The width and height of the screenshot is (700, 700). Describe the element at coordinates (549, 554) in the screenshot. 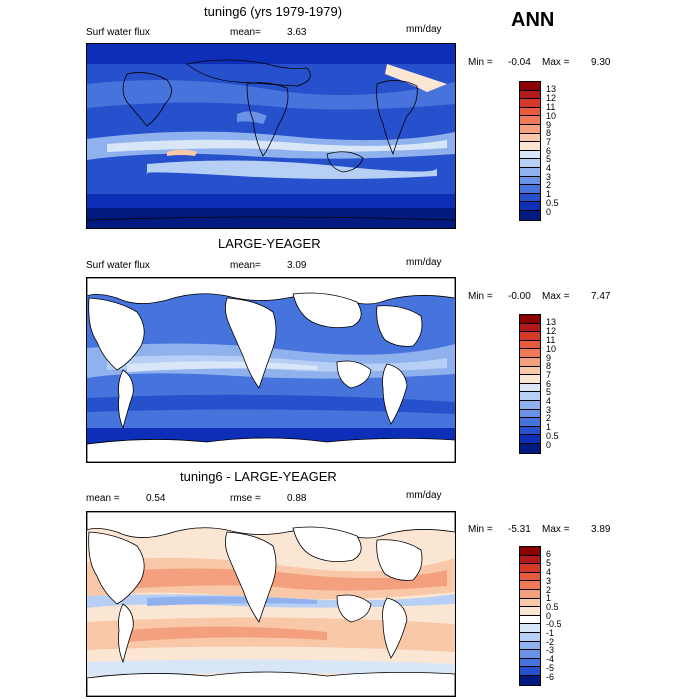

I see `panel3-tick: 6` at that location.